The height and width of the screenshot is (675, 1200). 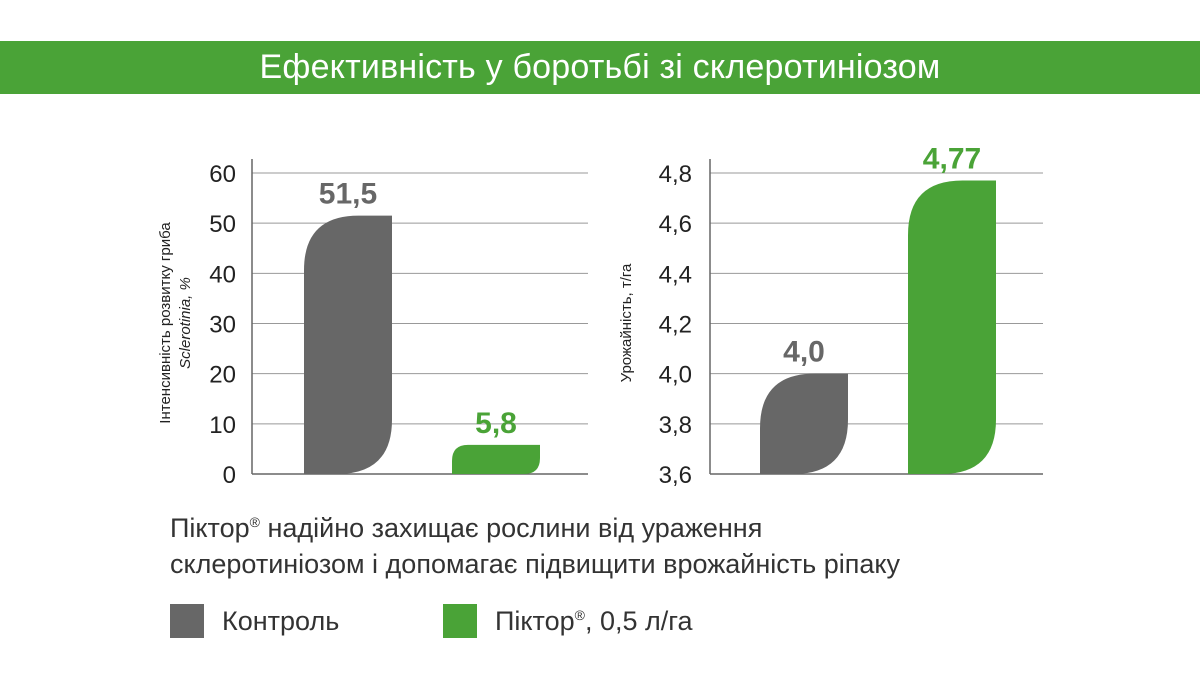 What do you see at coordinates (675, 274) in the screenshot?
I see `y-tick-label: 4,4` at bounding box center [675, 274].